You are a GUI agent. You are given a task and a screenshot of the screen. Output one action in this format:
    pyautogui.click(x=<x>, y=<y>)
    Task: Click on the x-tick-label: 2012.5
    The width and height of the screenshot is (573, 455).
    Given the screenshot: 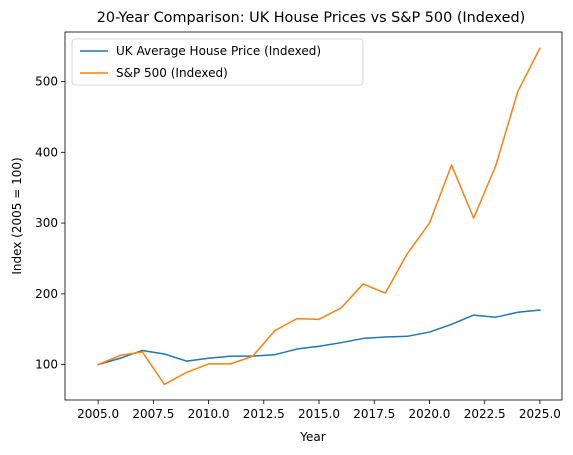 What is the action you would take?
    pyautogui.click(x=264, y=414)
    